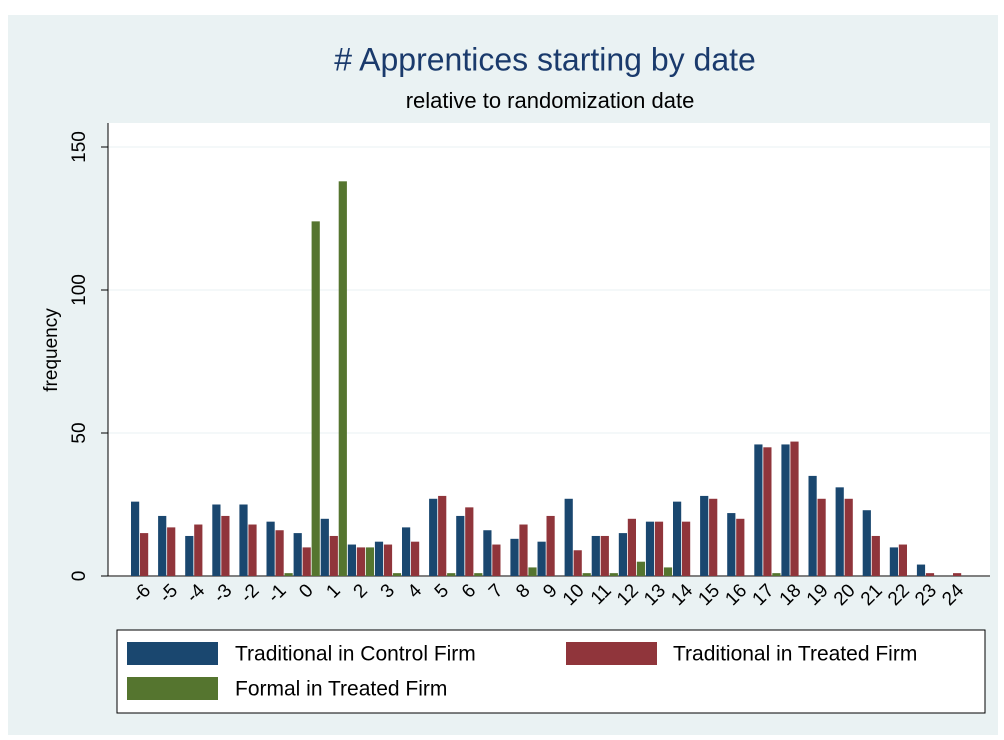  I want to click on legend-label: Traditional in Control Firm, so click(355, 654).